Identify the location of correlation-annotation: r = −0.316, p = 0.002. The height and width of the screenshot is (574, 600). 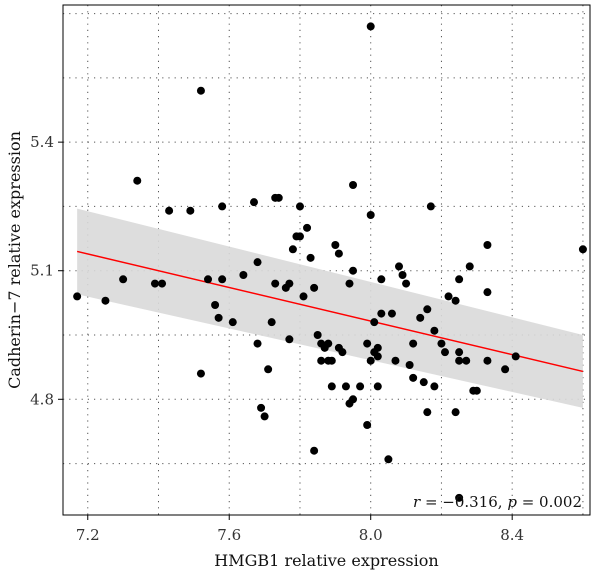
(497, 502).